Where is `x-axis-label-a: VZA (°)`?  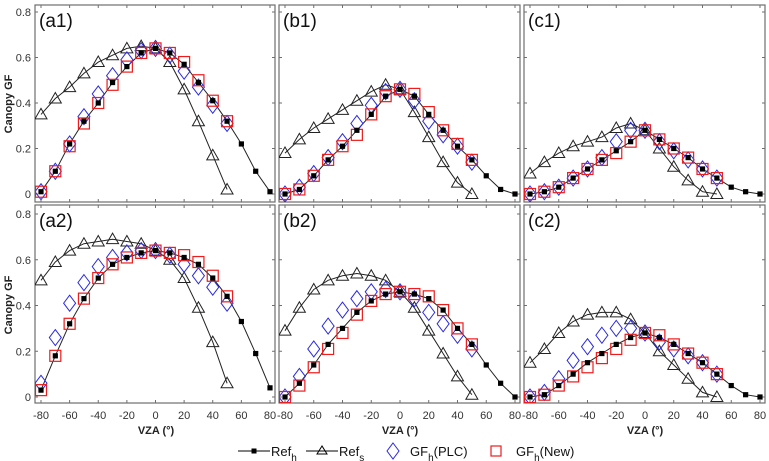 x-axis-label-a: VZA (°) is located at coordinates (156, 431).